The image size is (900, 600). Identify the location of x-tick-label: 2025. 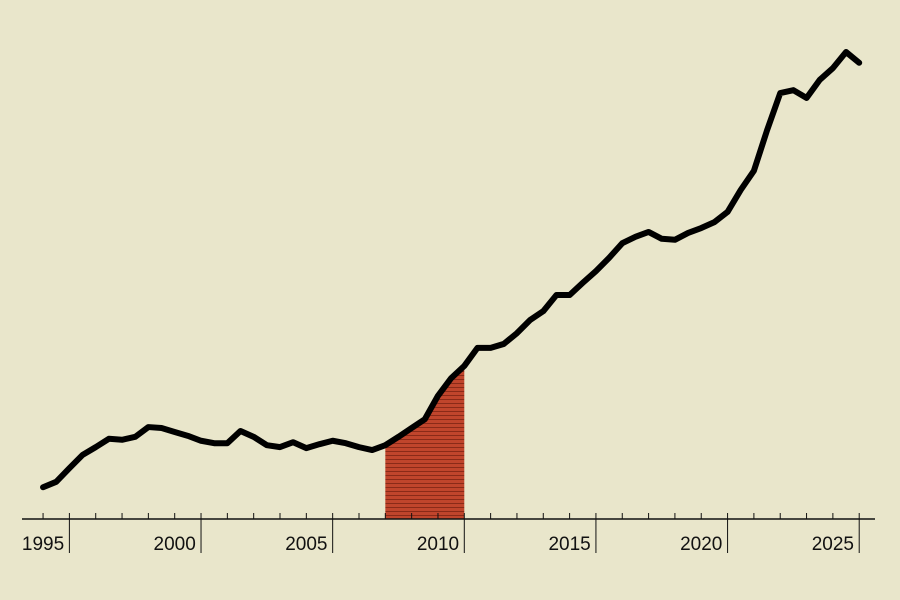
(833, 544).